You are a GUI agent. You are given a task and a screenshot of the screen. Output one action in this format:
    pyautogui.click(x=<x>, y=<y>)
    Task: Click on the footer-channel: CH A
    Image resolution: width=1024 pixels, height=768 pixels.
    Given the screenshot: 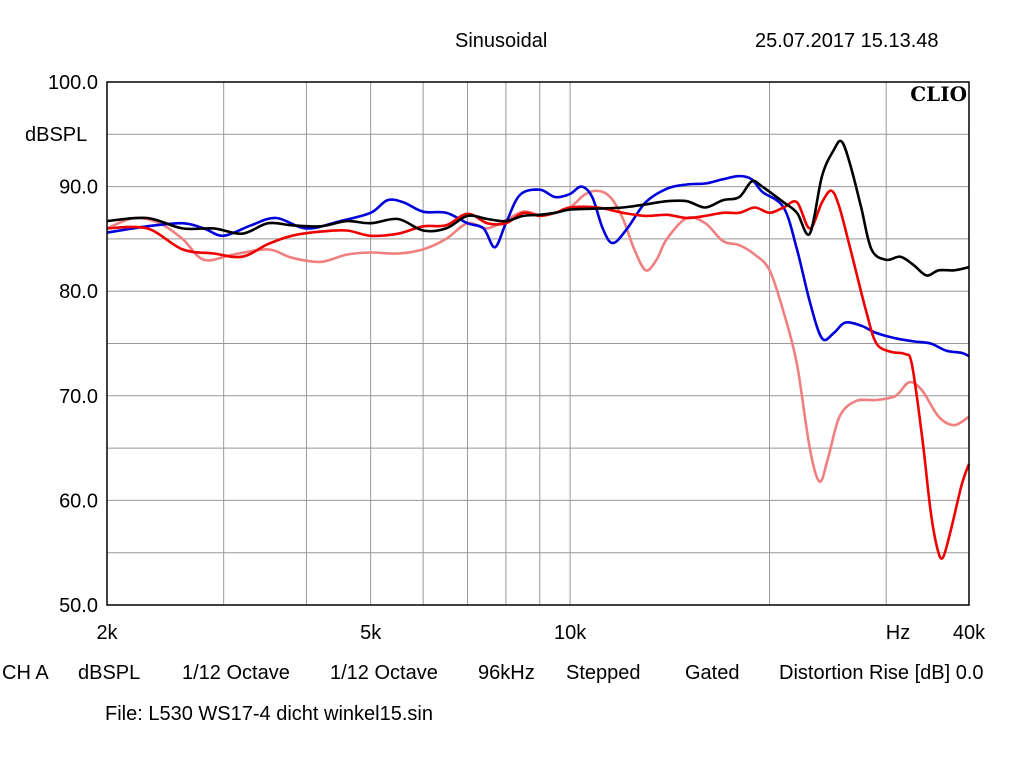 What is the action you would take?
    pyautogui.click(x=25, y=673)
    